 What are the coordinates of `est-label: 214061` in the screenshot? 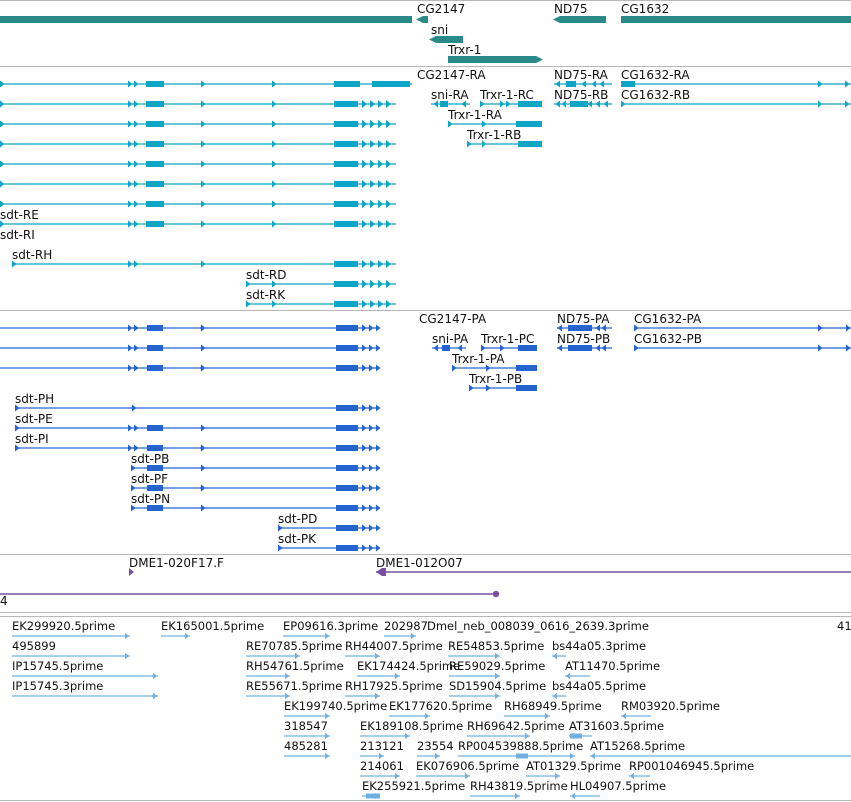 It's located at (382, 766).